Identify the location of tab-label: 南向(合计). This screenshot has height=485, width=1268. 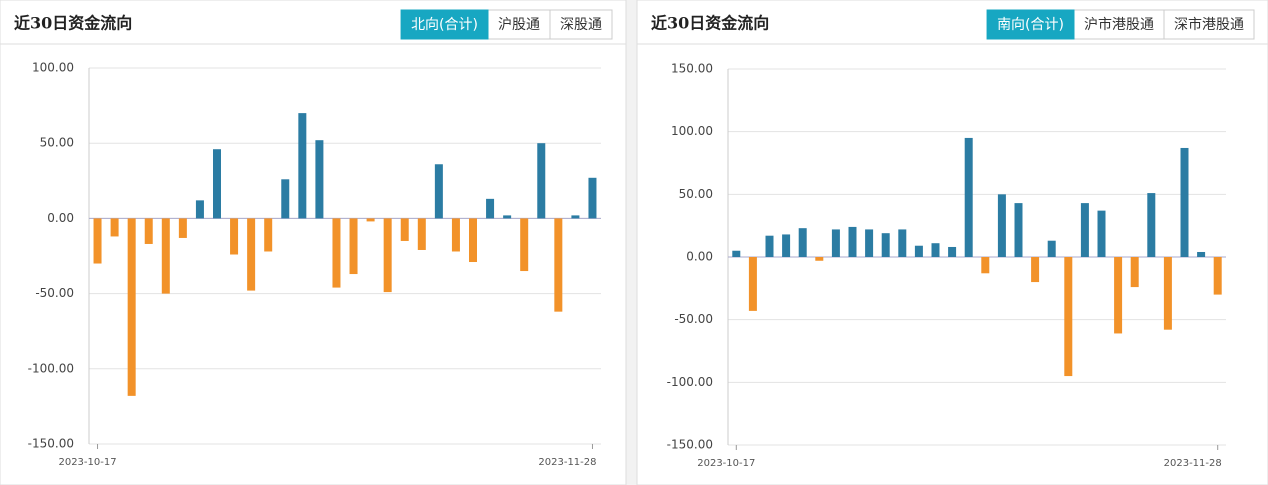
(1030, 25).